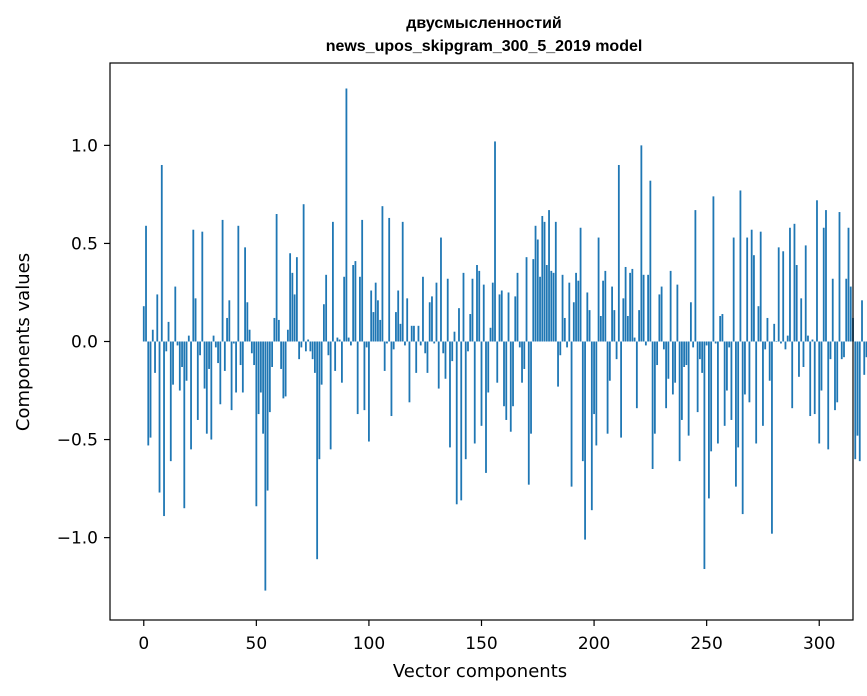  What do you see at coordinates (77, 539) in the screenshot?
I see `y-tick-label: −1.0` at bounding box center [77, 539].